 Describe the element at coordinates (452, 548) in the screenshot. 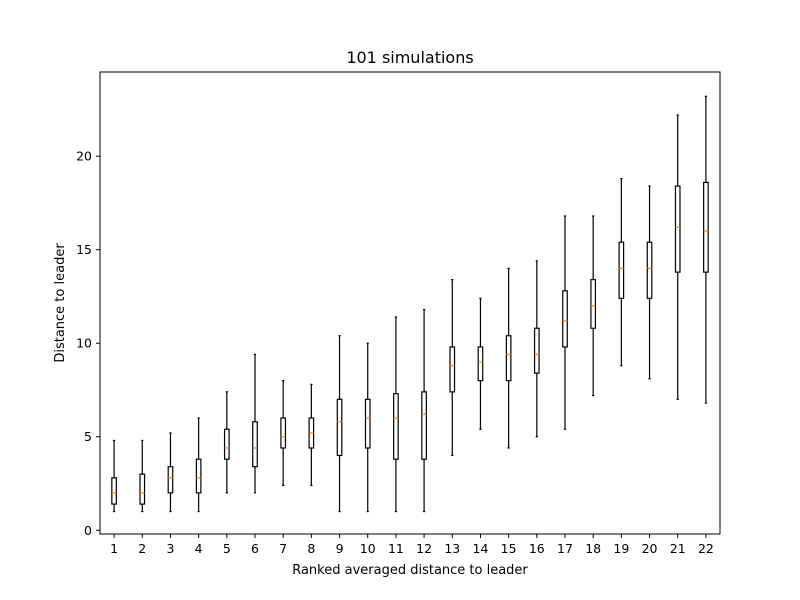

I see `x-tick-label: 13` at that location.